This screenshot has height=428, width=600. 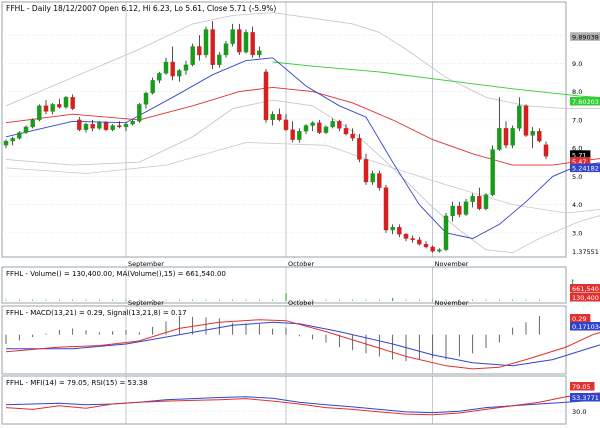 I want to click on volume-ma-label-bg, so click(x=585, y=288).